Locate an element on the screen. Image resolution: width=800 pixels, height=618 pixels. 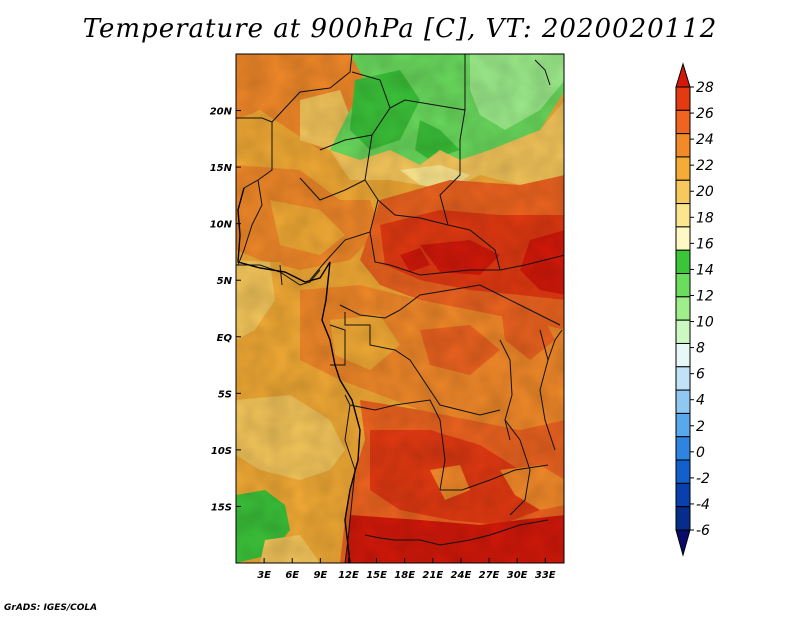
lon-tick-label: 6E is located at coordinates (292, 575).